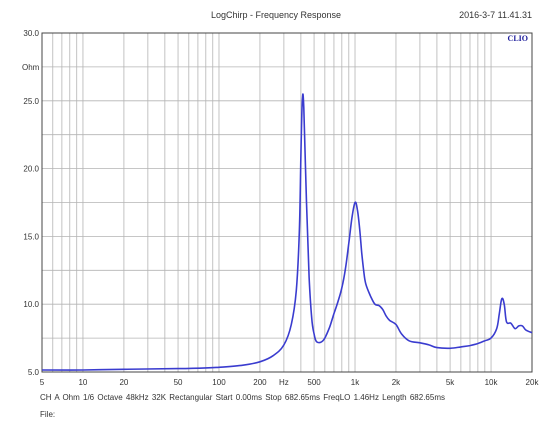  Describe the element at coordinates (31, 304) in the screenshot. I see `y-tick-label: 10.0` at that location.